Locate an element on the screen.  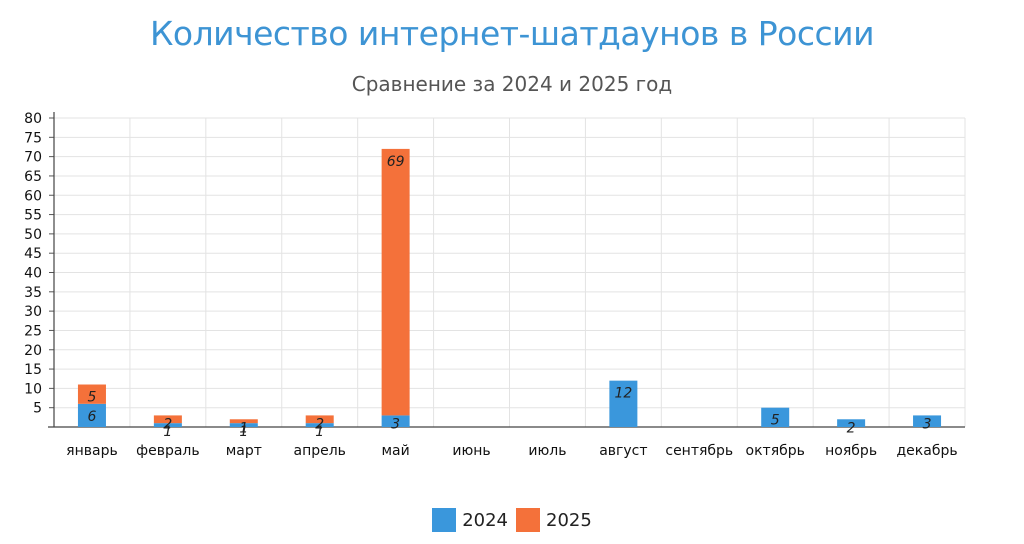
legend-item-2024: 2024 is located at coordinates (470, 520).